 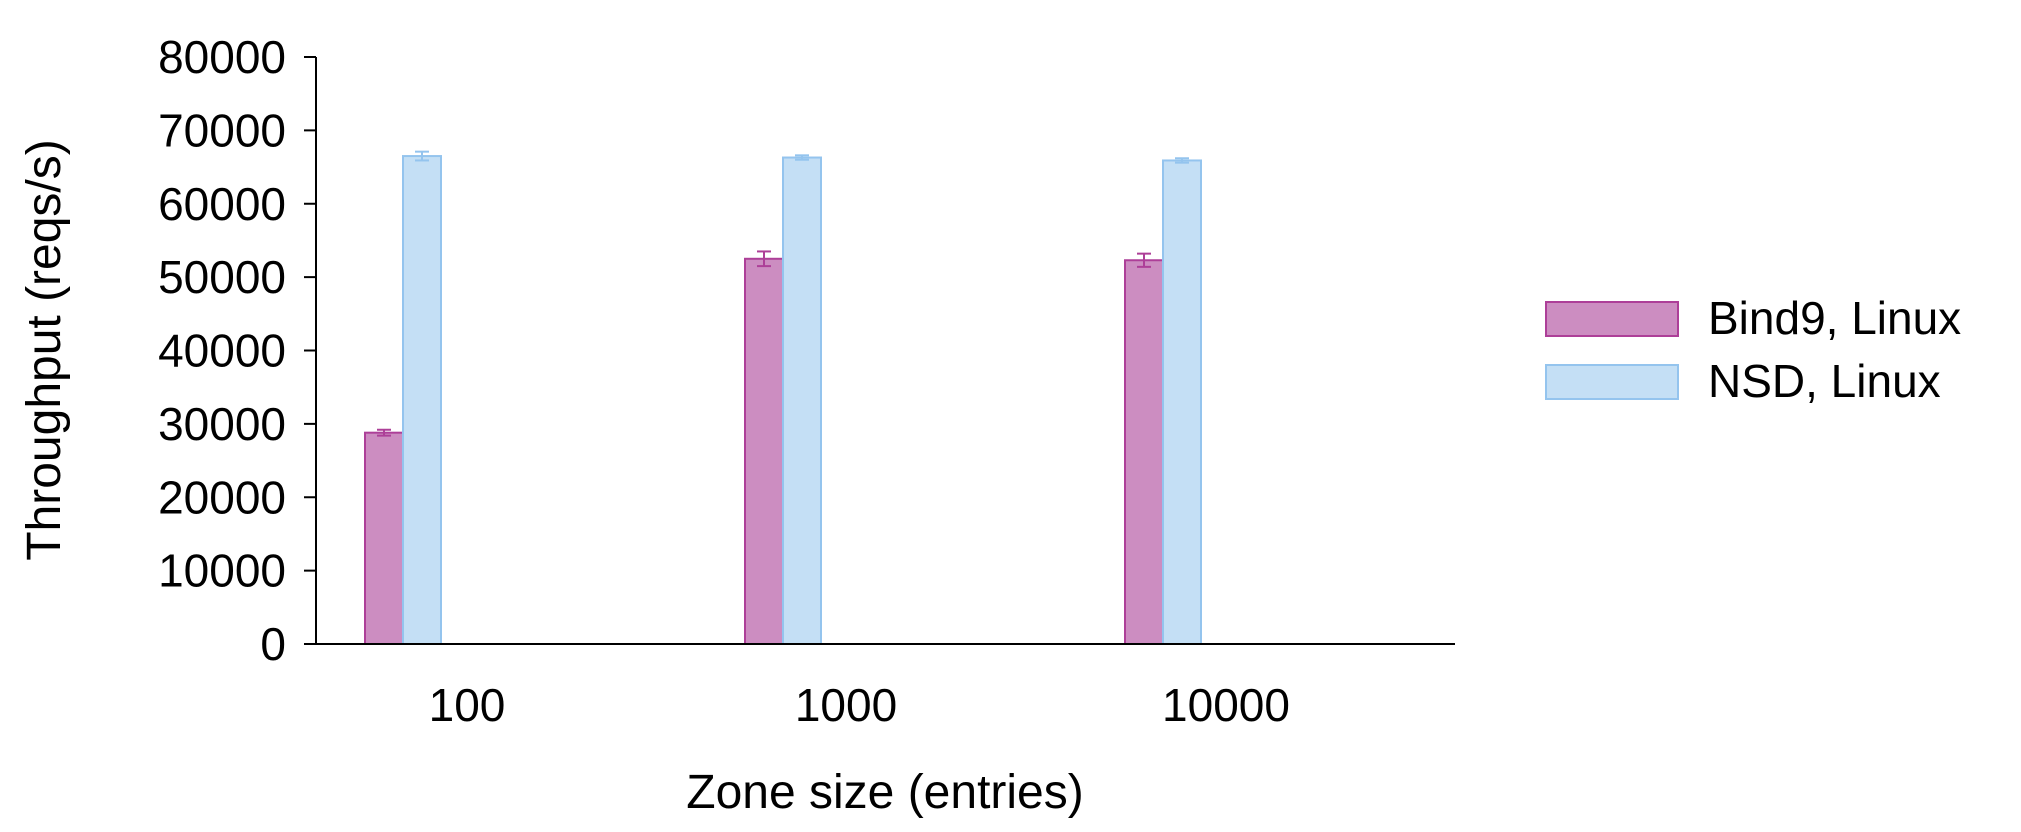 I want to click on y-tick-label: 30000, so click(x=222, y=424).